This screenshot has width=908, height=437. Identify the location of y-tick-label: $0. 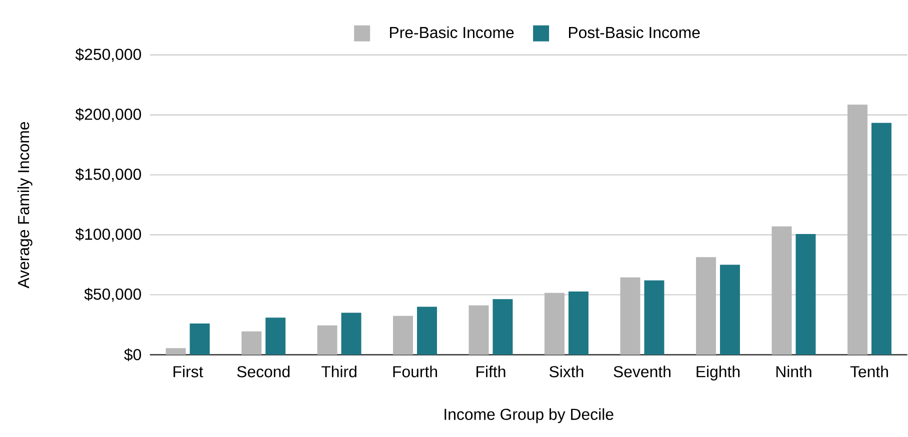
(133, 355).